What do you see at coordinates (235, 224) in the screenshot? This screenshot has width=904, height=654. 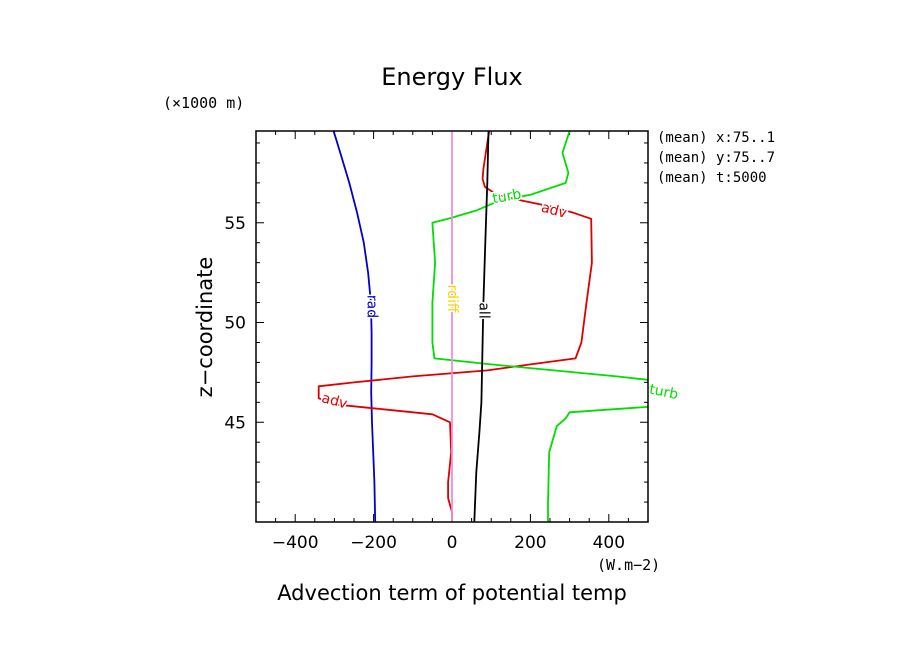 I see `y-tick-label: 55` at bounding box center [235, 224].